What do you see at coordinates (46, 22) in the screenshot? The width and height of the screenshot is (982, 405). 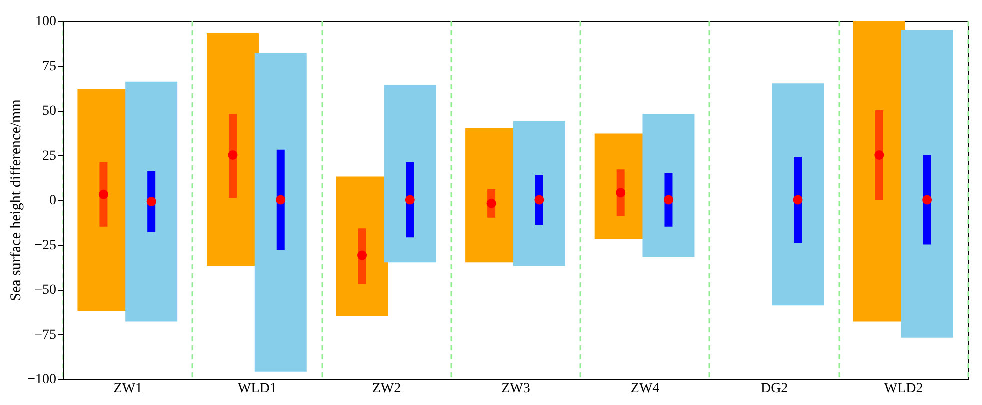 I see `y-tick-label: 100` at bounding box center [46, 22].